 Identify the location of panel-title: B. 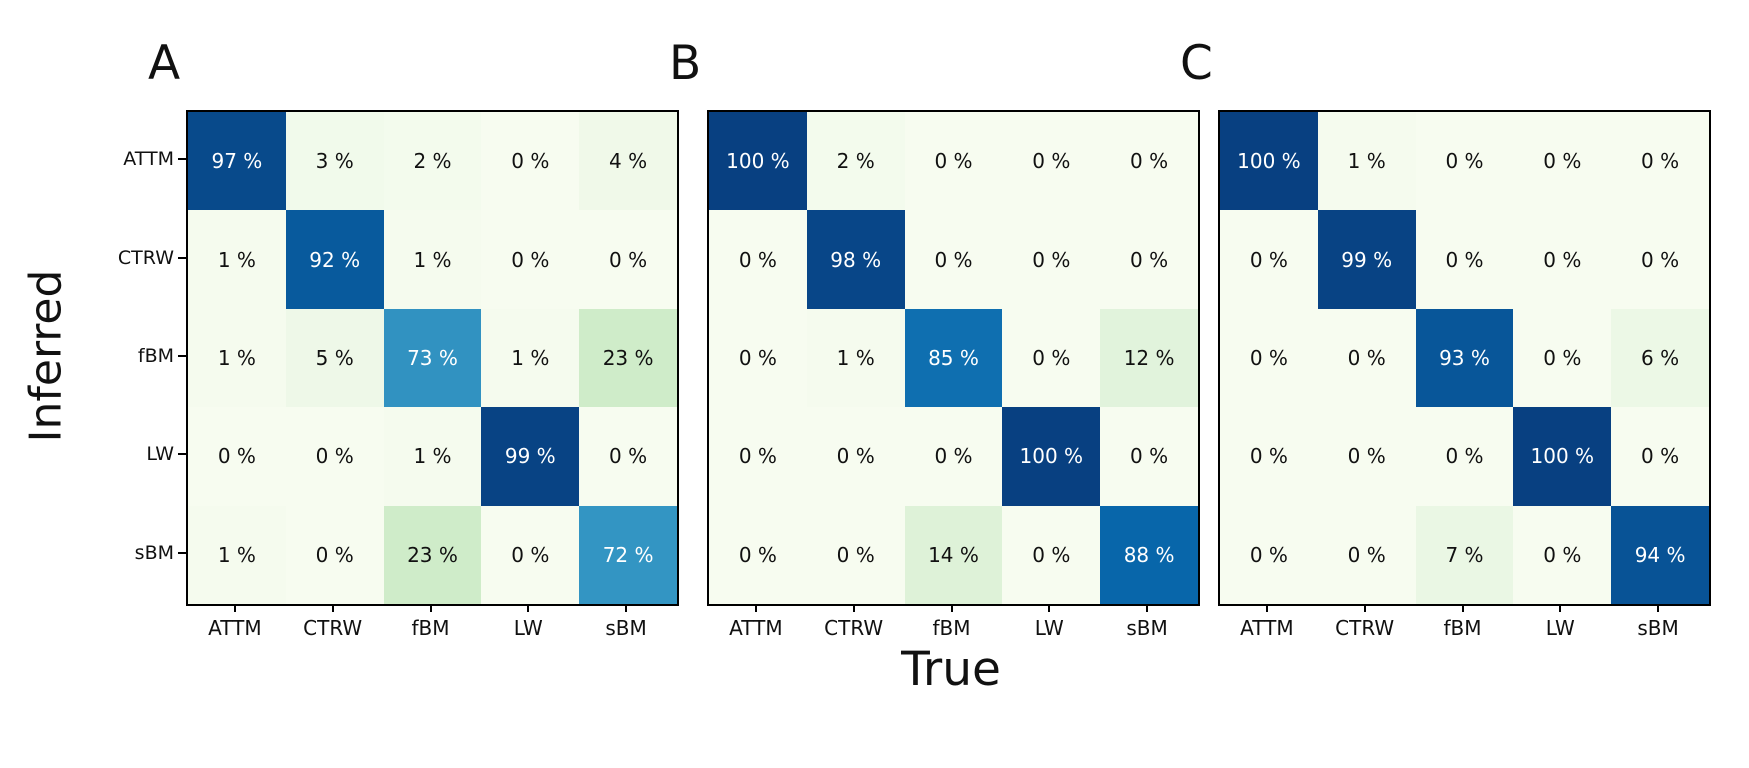
(685, 63).